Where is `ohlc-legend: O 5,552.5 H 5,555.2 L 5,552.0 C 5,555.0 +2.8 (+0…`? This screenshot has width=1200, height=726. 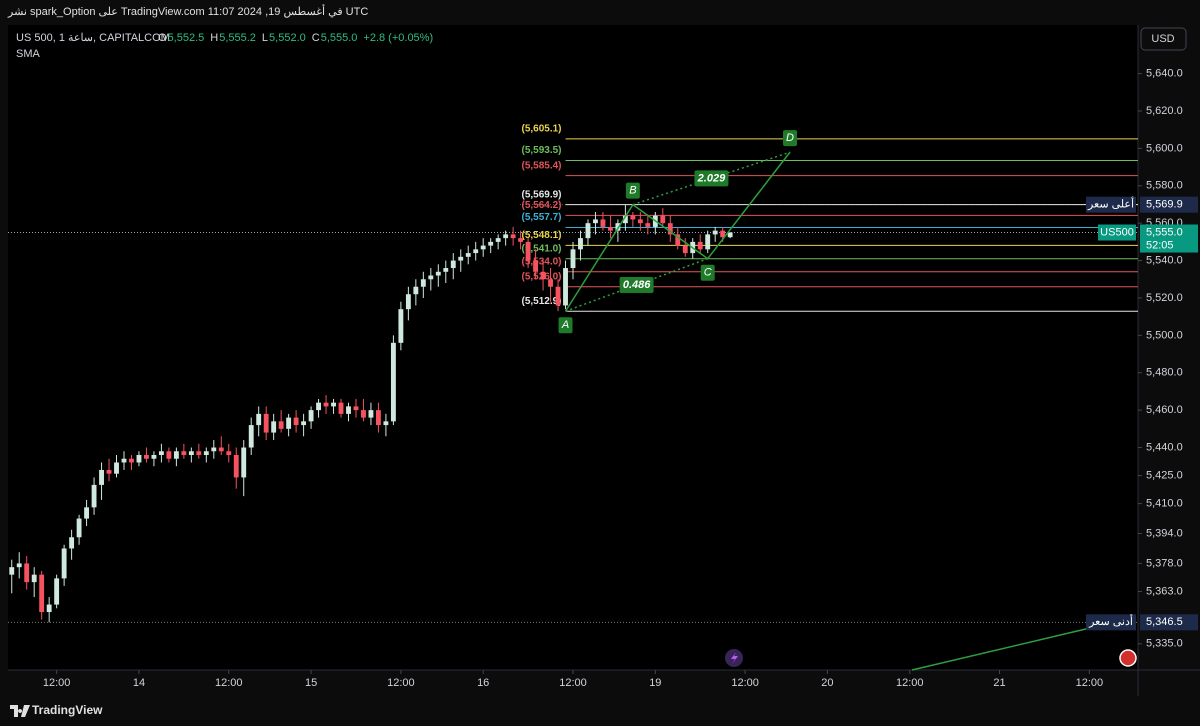
ohlc-legend: O 5,552.5 H 5,555.2 L 5,552.0 C 5,555.0 +2.8 (+0… is located at coordinates (295, 38).